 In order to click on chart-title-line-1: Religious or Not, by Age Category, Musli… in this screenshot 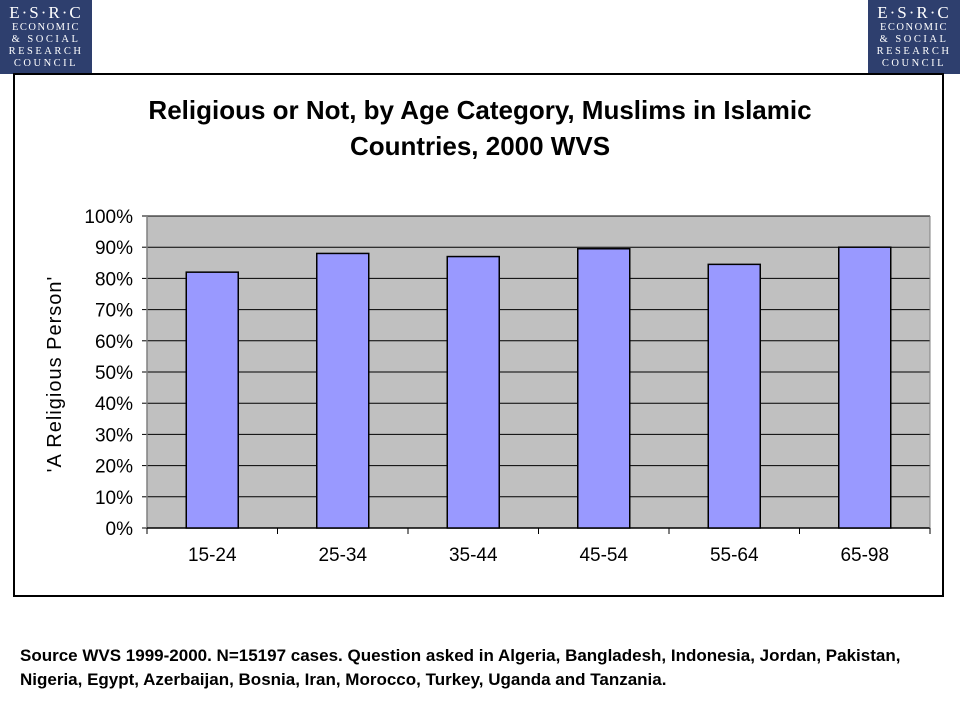, I will do `click(480, 110)`.